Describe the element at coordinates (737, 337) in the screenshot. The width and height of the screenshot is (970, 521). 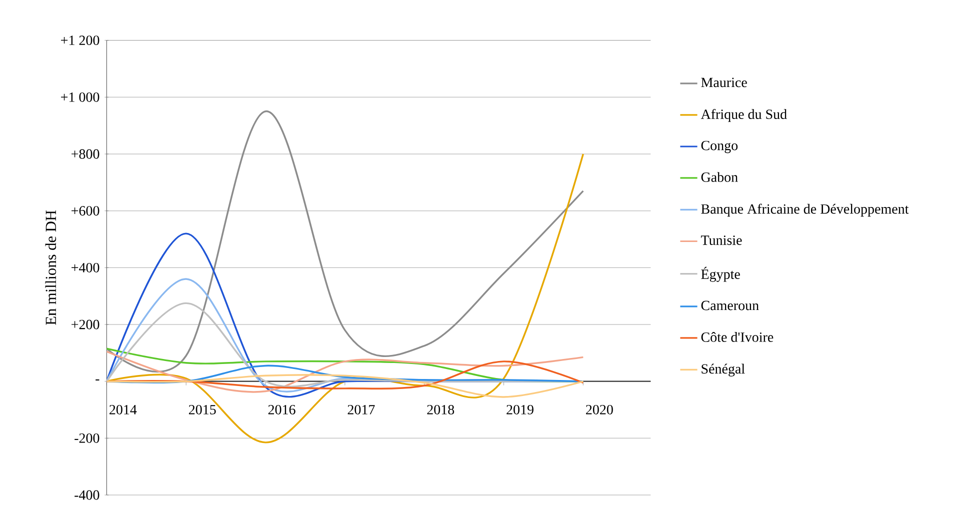
I see `legend-label: Côte d'Ivoire` at that location.